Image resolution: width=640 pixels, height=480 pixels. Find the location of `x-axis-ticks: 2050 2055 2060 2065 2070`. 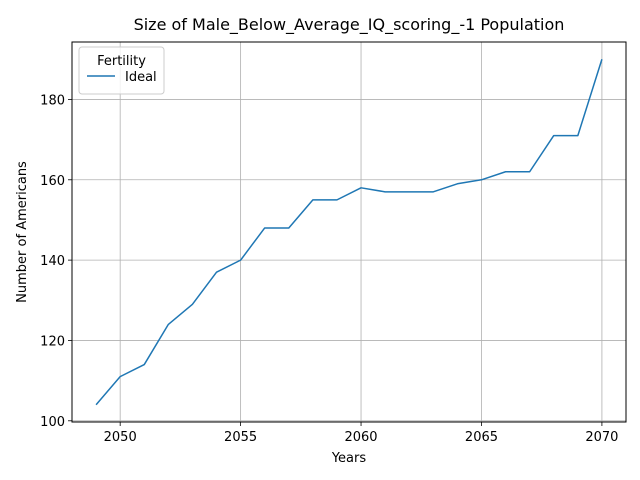

x-axis-ticks: 2050 2055 2060 2065 2070 is located at coordinates (361, 433).